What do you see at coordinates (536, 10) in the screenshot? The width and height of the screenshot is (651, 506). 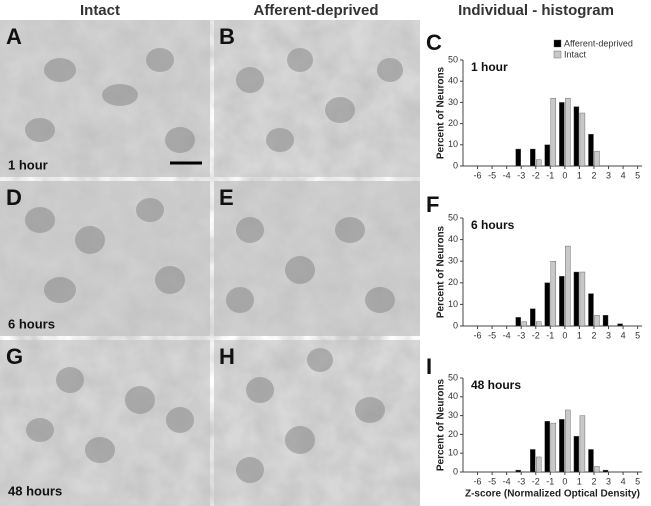 I see `column-header: Individual - histogram` at bounding box center [536, 10].